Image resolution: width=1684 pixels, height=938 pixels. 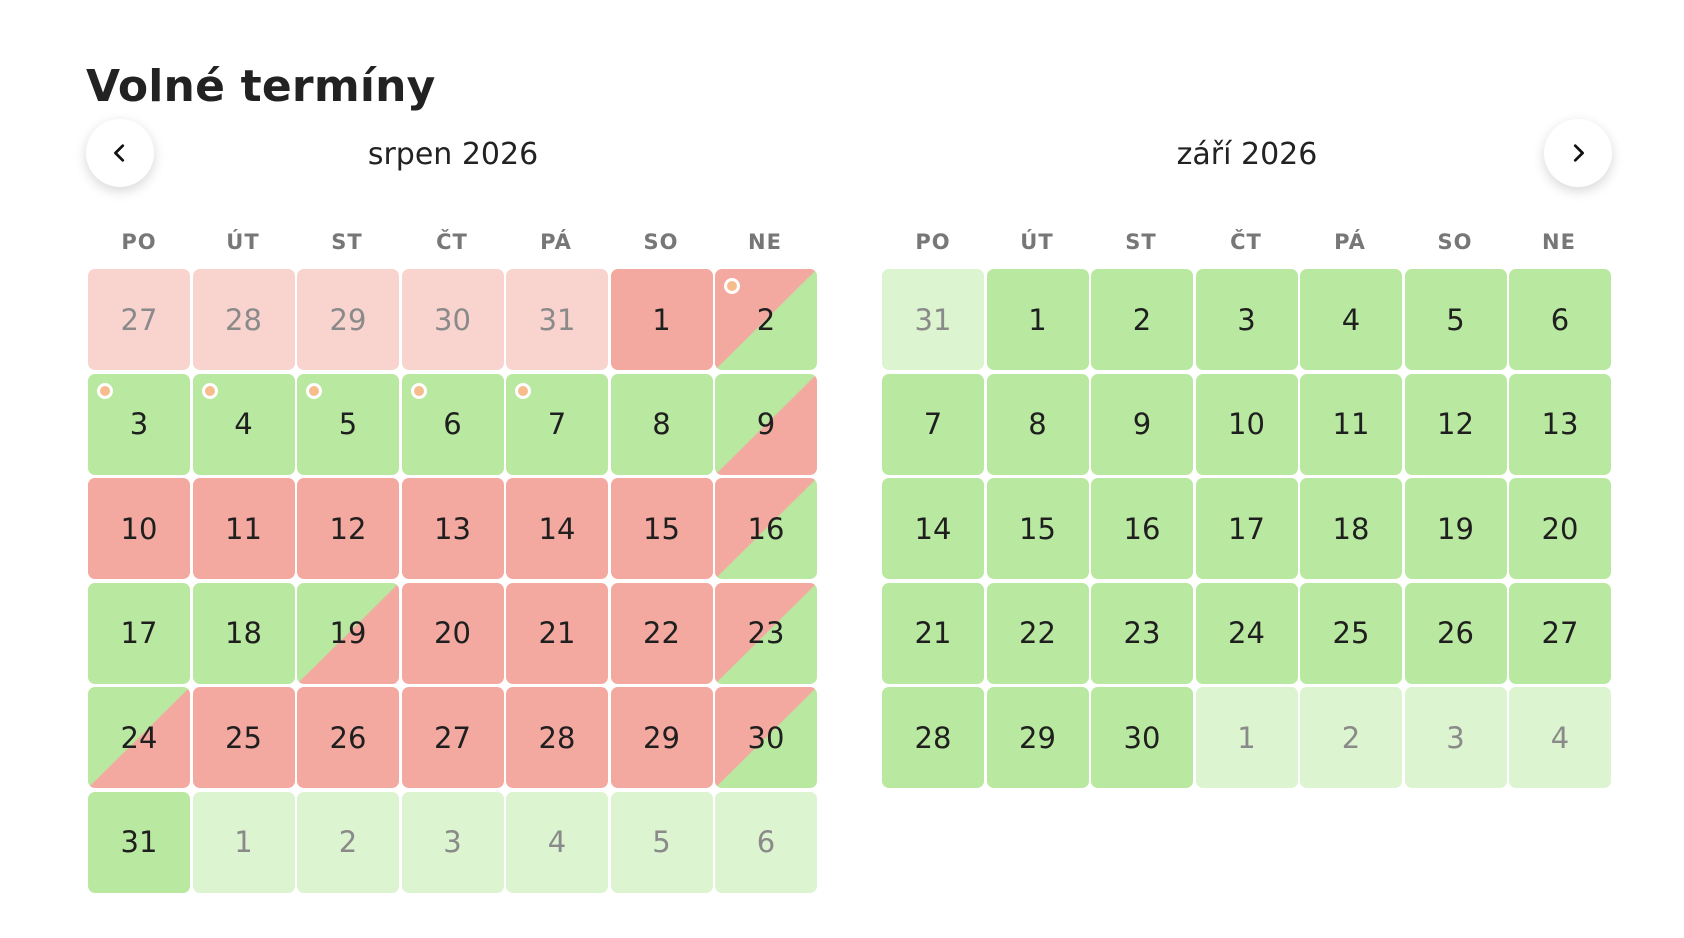 I want to click on calendar-day-free: 1, so click(x=1037, y=319).